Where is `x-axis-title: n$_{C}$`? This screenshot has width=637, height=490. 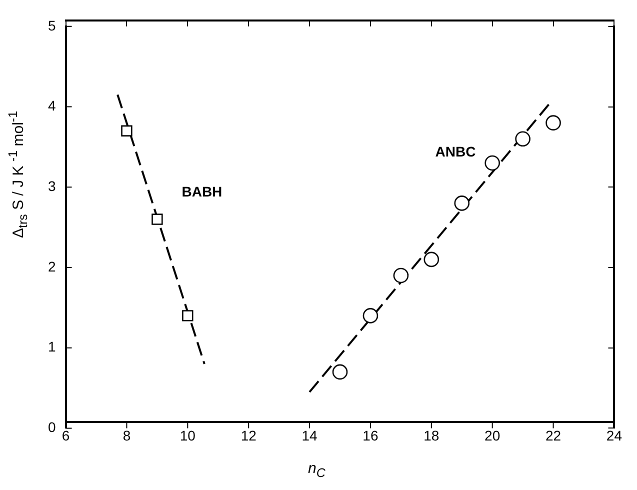 x-axis-title: n$_{C}$ is located at coordinates (317, 470).